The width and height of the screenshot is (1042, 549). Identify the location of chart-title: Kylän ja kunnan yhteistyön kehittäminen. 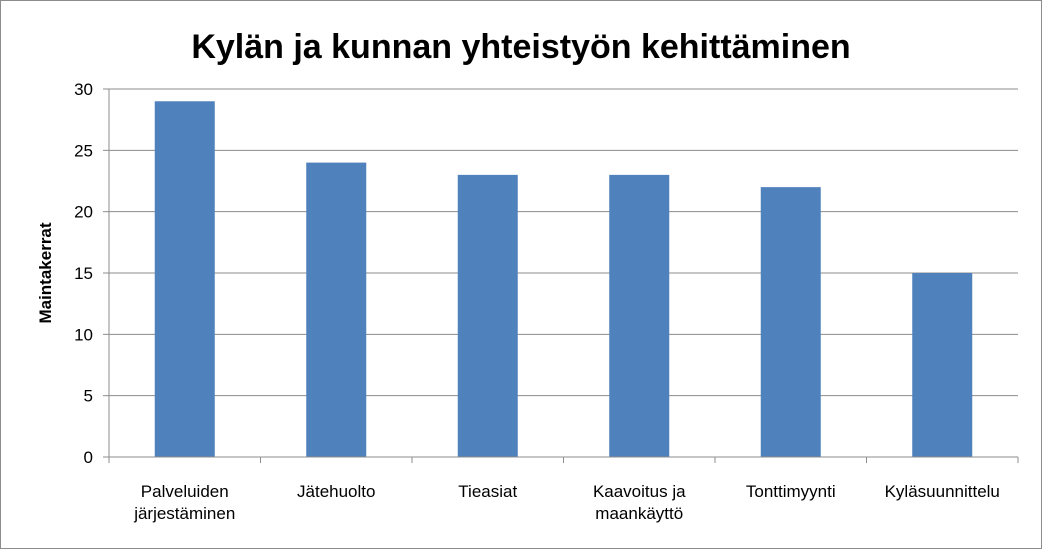
(520, 47).